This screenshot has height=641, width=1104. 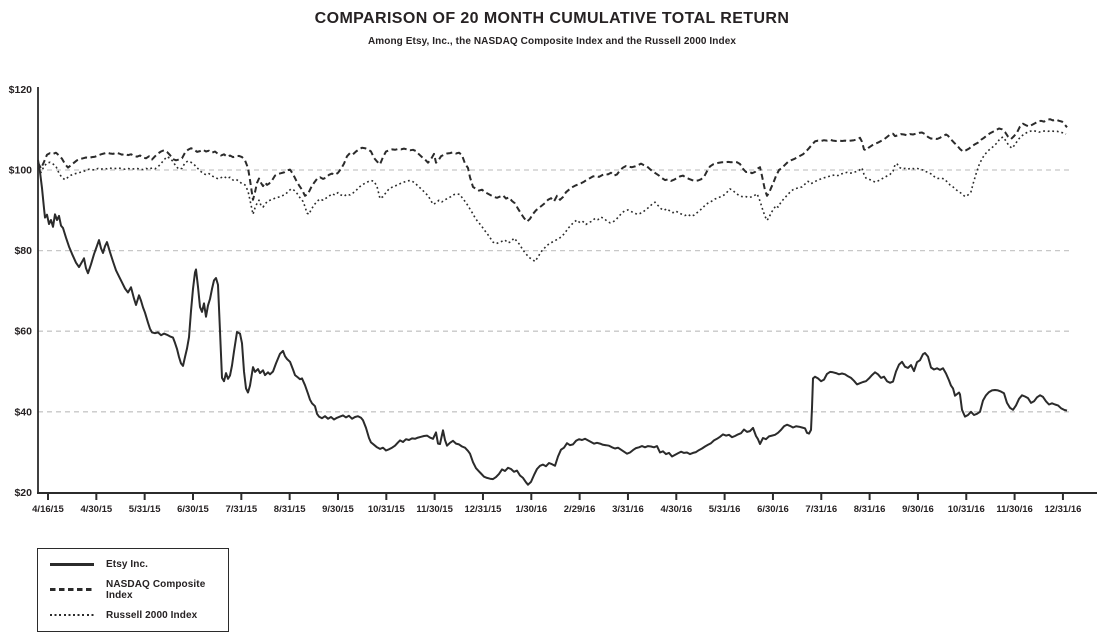 What do you see at coordinates (1014, 509) in the screenshot?
I see `x-tick-label: 11/30/16` at bounding box center [1014, 509].